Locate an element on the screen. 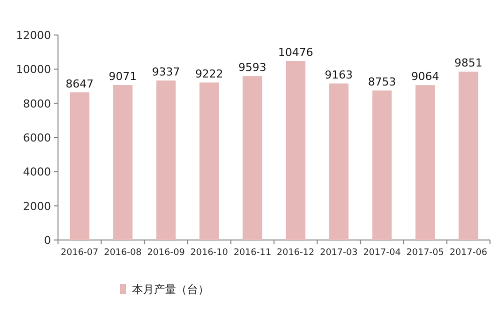  x-tick-label: 2016-12 is located at coordinates (295, 253).